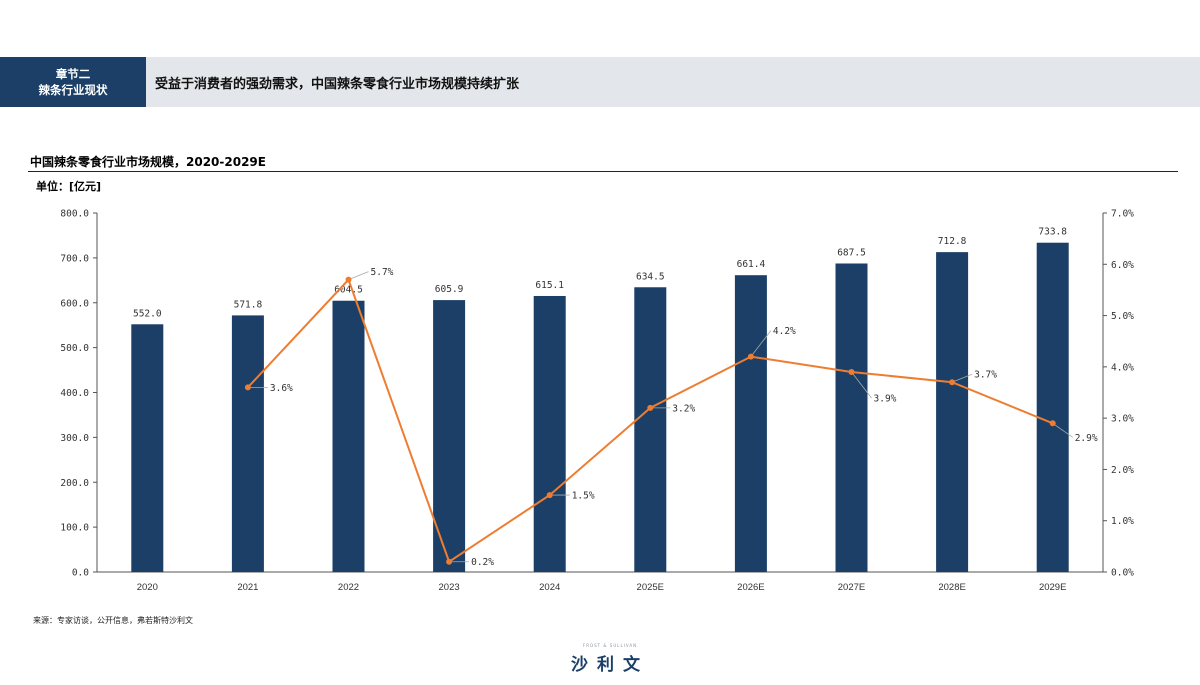  What do you see at coordinates (885, 398) in the screenshot?
I see `line-value-label: 3.9%` at bounding box center [885, 398].